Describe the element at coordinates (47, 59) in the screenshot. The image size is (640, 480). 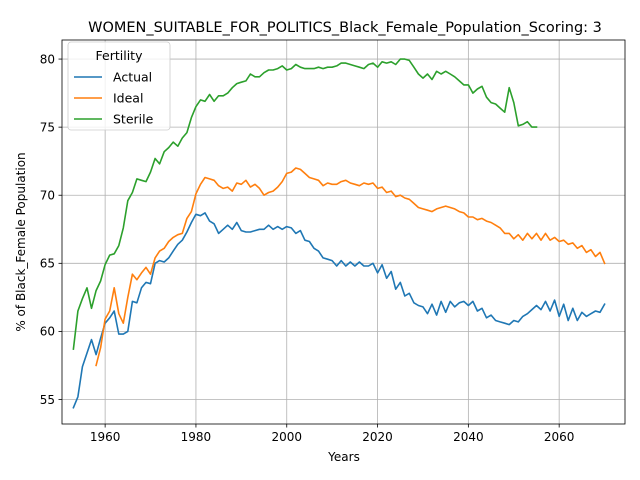
I see `y-tick-label: 80` at that location.